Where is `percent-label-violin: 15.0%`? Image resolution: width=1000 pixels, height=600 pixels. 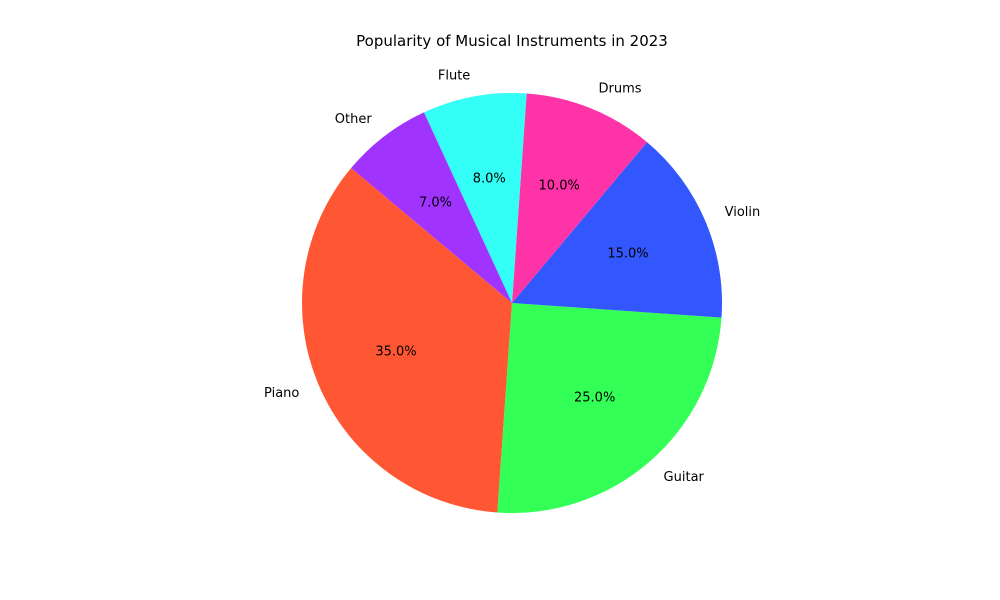 percent-label-violin: 15.0% is located at coordinates (627, 253).